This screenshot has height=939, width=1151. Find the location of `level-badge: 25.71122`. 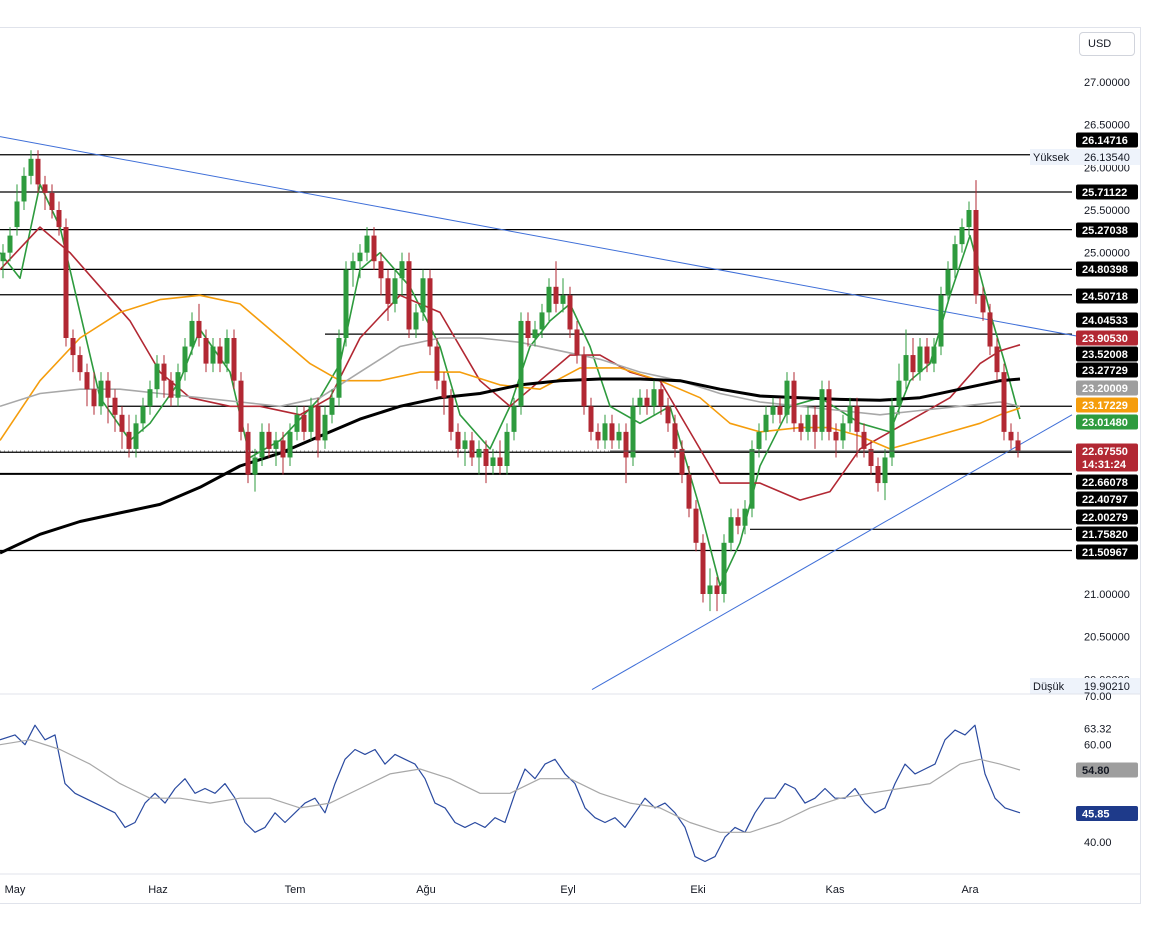

level-badge: 25.71122 is located at coordinates (1107, 192).